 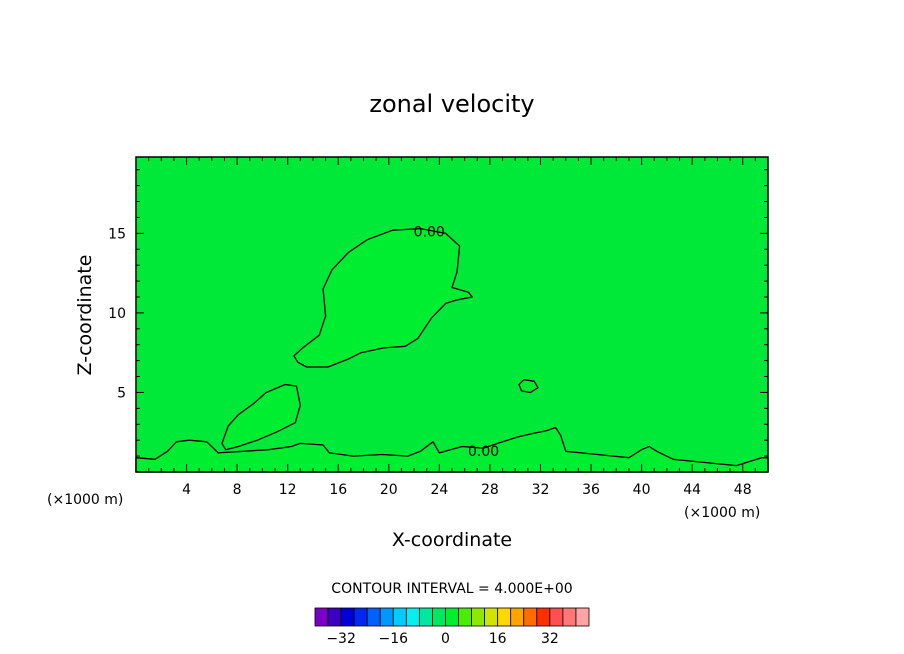 I want to click on contour-lower-left-cell, so click(x=261, y=417).